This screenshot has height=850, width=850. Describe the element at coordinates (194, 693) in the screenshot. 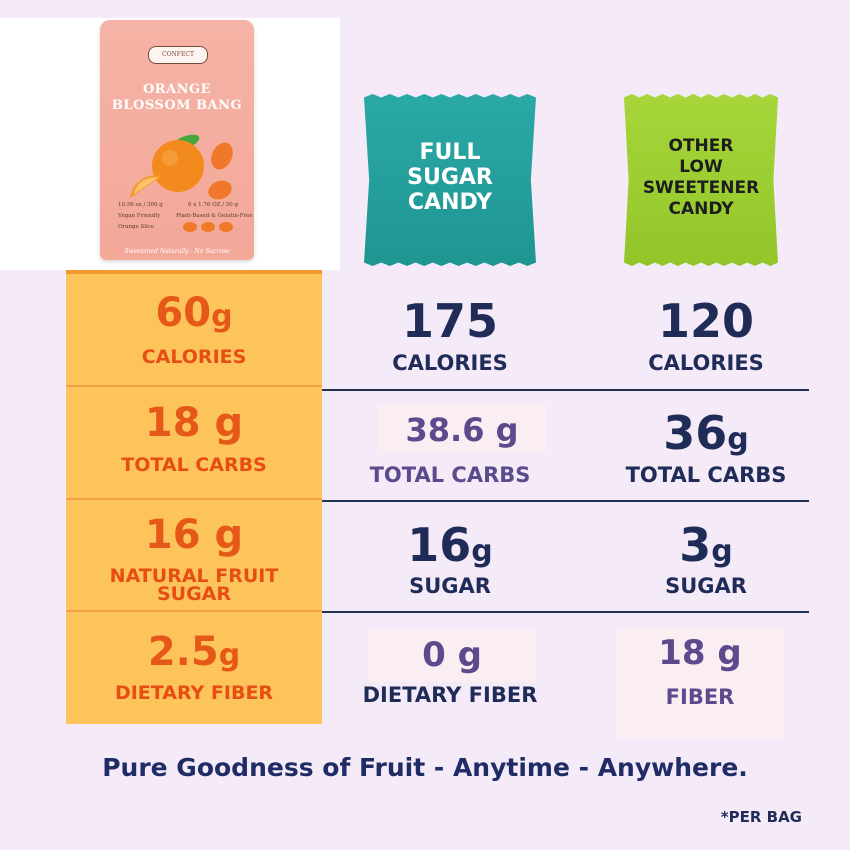

I see `our-fiber-label: DIETARY FIBER` at that location.